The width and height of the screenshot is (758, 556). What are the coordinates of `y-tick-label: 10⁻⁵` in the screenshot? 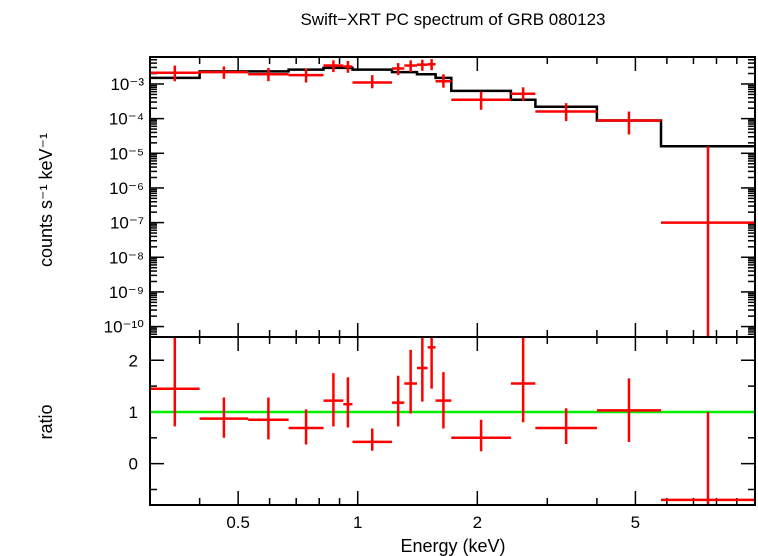 It's located at (126, 153).